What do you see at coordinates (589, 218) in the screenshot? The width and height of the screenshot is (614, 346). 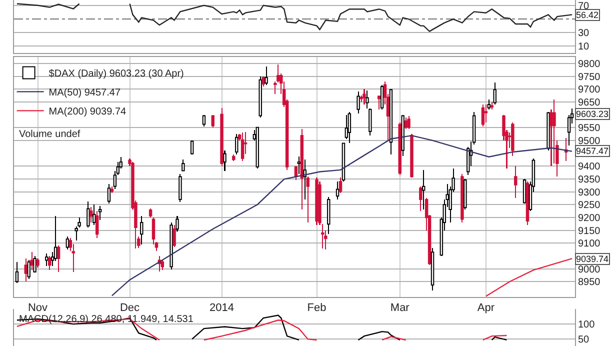 I see `y-tick-label: 9200` at bounding box center [589, 218].